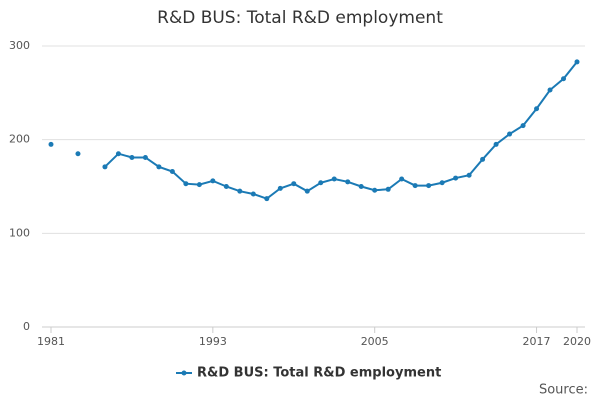  Describe the element at coordinates (375, 341) in the screenshot. I see `x-tick-label: 2005` at that location.